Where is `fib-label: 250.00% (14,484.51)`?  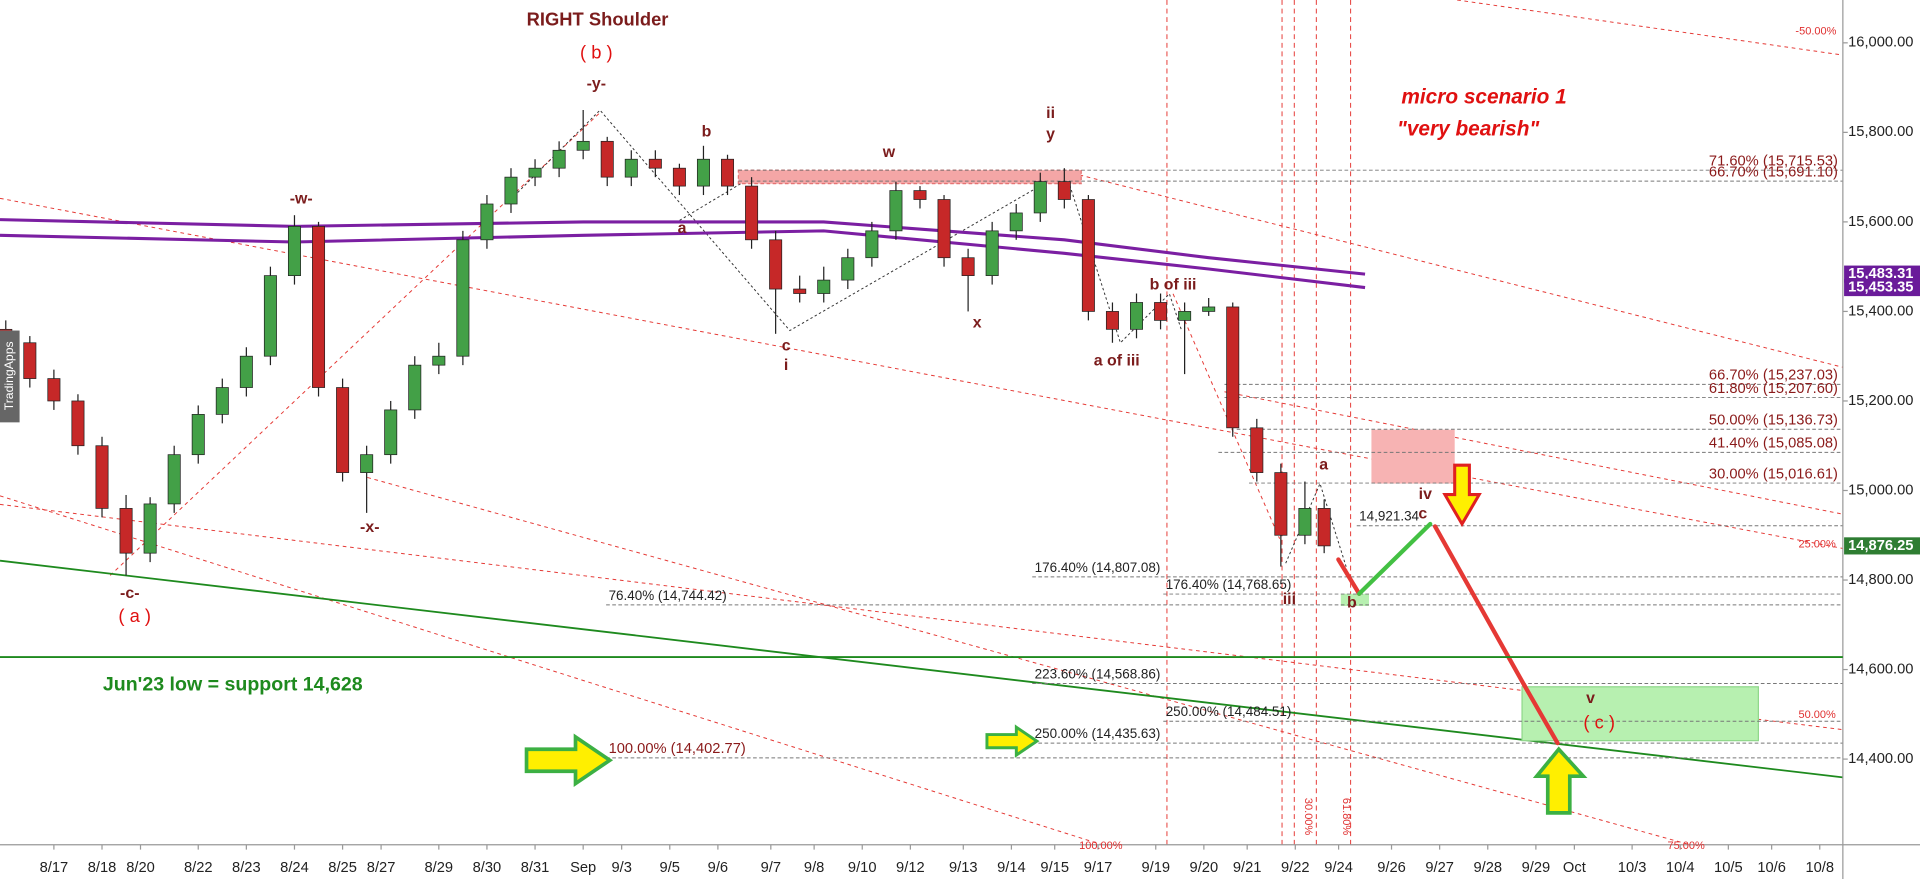
fib-label: 250.00% (14,484.51) is located at coordinates (1229, 711).